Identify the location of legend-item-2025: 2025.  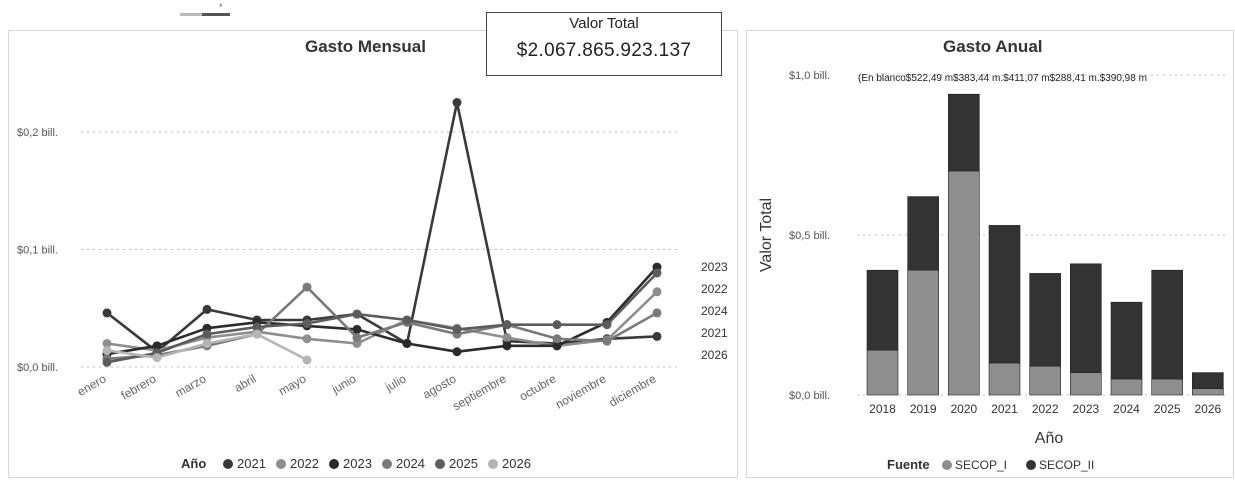
(463, 463).